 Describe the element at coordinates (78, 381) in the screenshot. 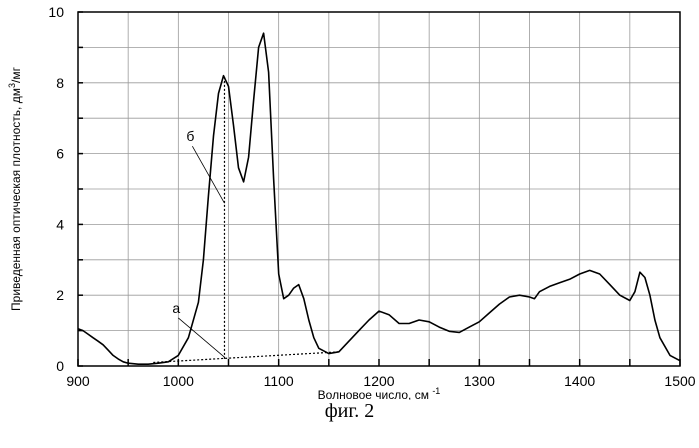

I see `x-tick-label: 900` at that location.